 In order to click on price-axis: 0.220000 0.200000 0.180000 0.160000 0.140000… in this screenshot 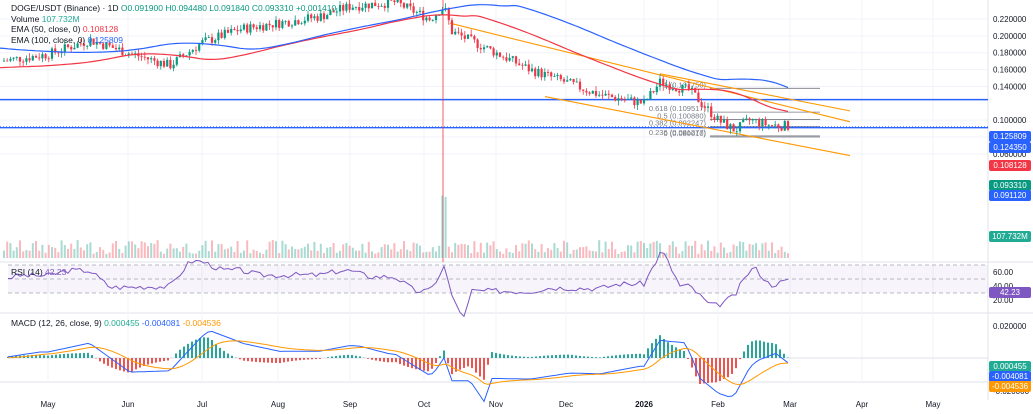, I will do `click(1011, 205)`.